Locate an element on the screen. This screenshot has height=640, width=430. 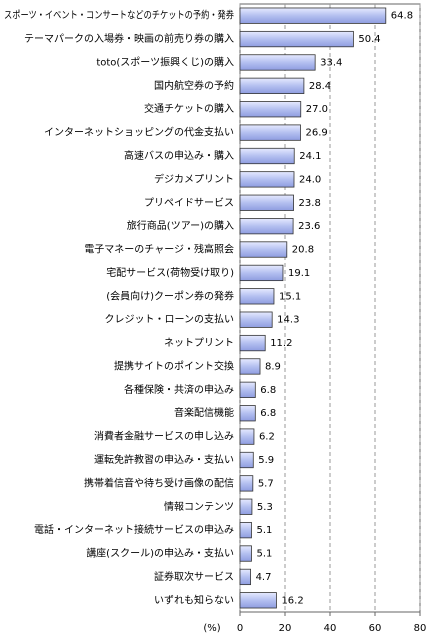
y-tick-label: 提携サイトのポイント交換 is located at coordinates (174, 365).